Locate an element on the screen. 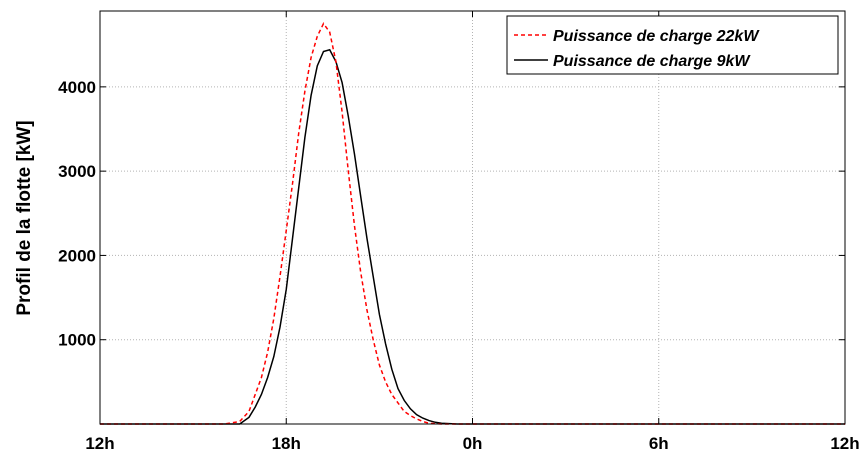 This screenshot has width=867, height=457. y-tick-label: 1000 is located at coordinates (77, 340).